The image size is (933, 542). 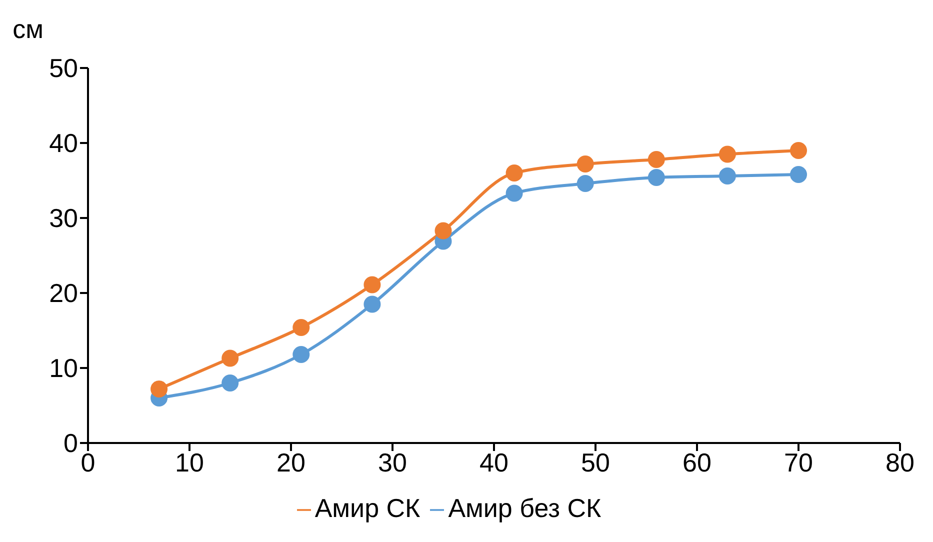 I want to click on y-axis-title: см, so click(x=28, y=29).